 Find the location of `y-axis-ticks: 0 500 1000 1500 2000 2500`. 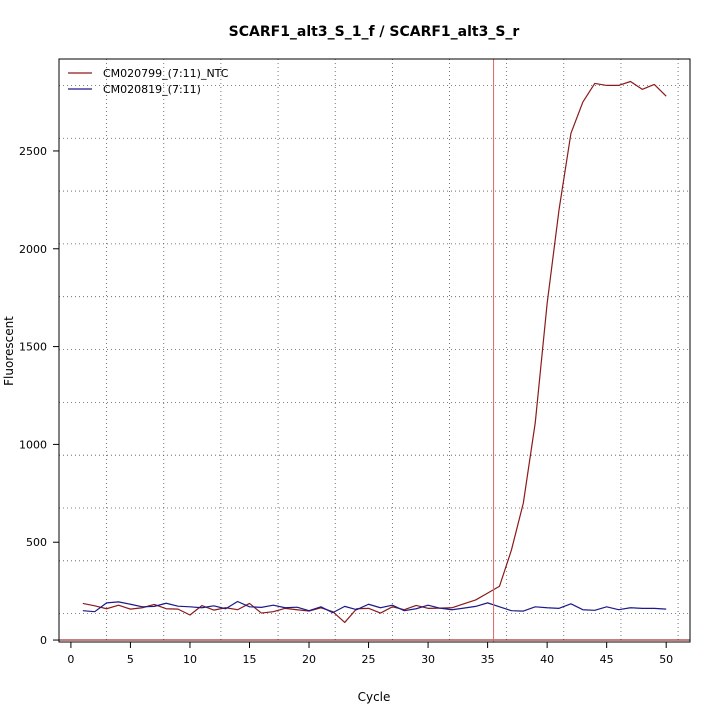

y-axis-ticks: 0 500 1000 1500 2000 2500 is located at coordinates (39, 396).